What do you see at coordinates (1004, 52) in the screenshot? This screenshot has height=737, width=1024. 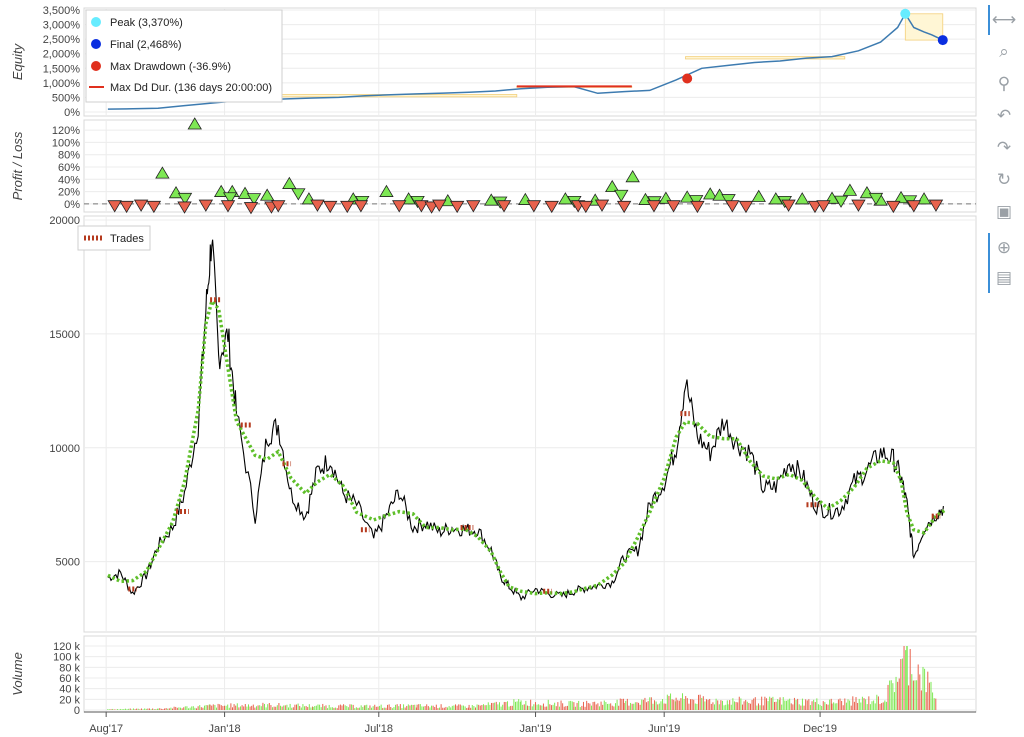 I see `box-zoom-icon: ⌕` at bounding box center [1004, 52].